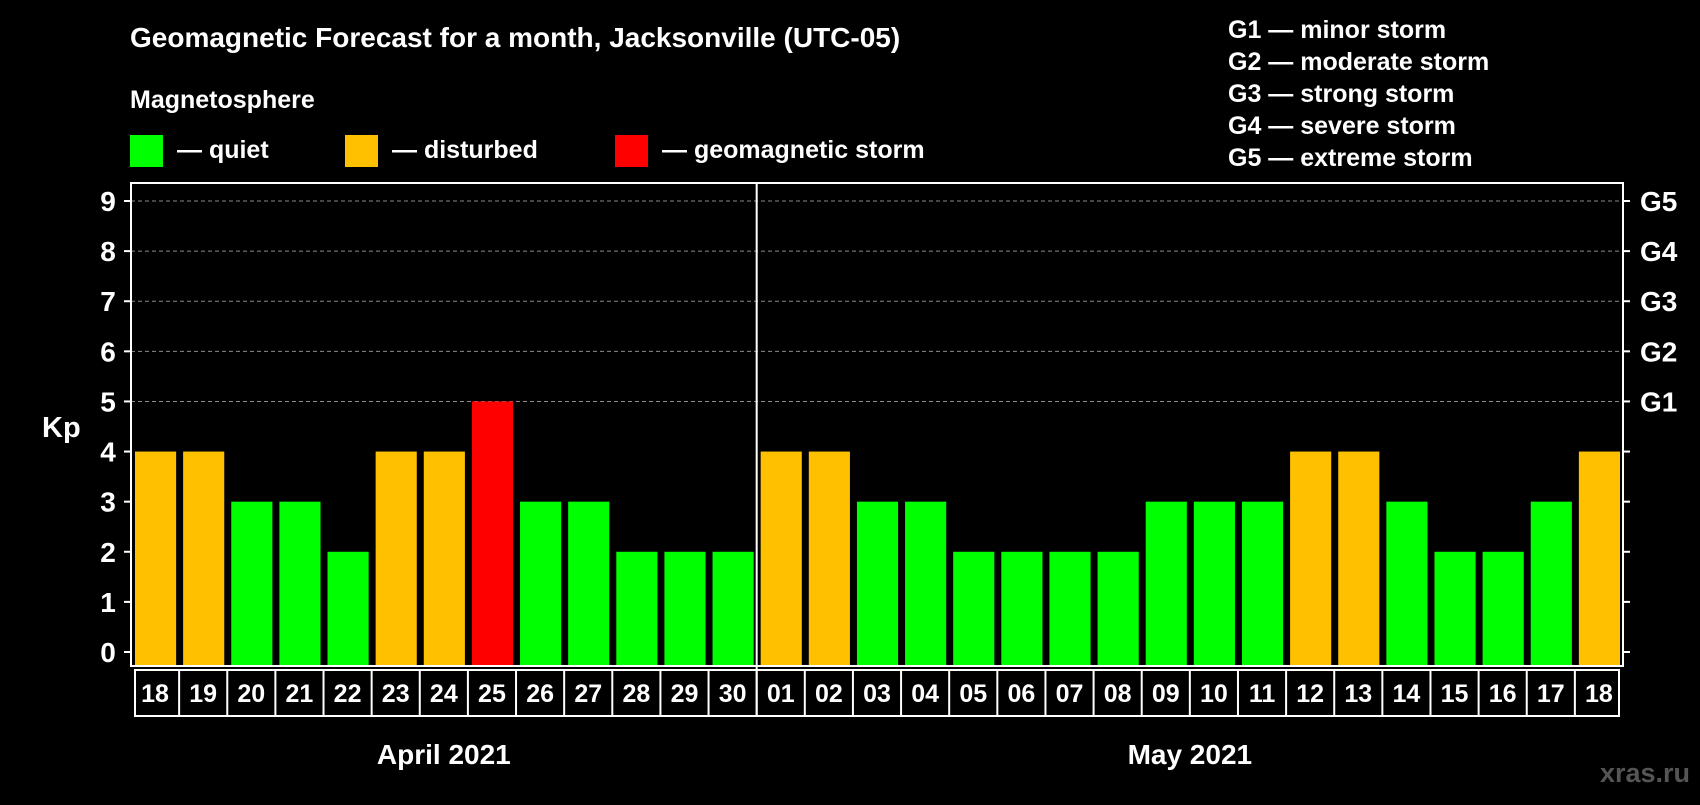 The image size is (1700, 805). I want to click on x-tick-label: 17, so click(1551, 694).